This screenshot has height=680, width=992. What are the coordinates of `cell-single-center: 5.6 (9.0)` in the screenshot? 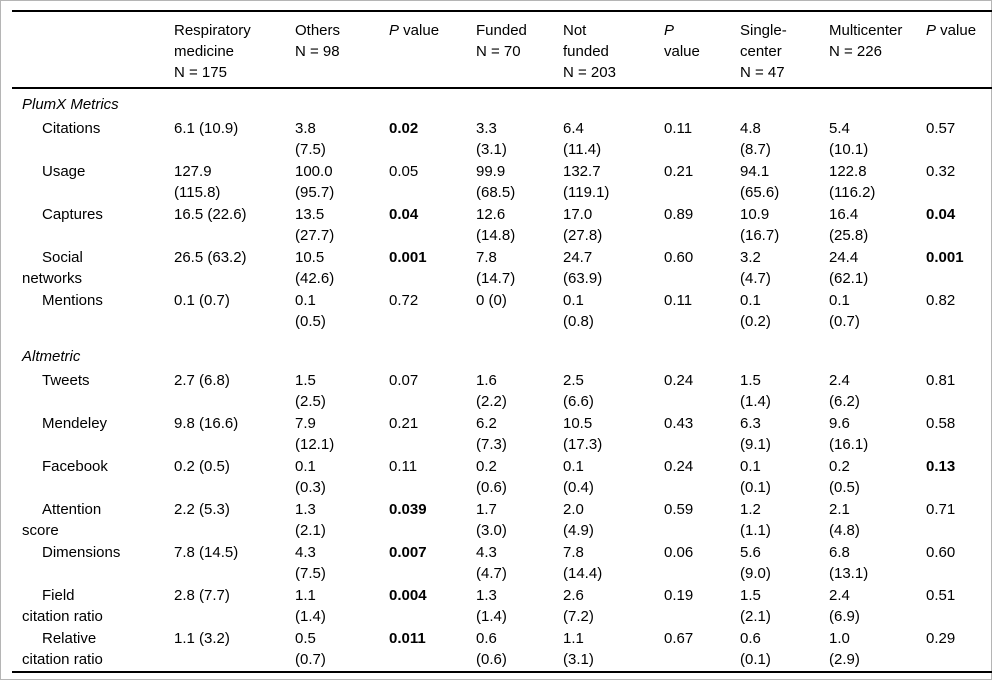 It's located at (755, 563).